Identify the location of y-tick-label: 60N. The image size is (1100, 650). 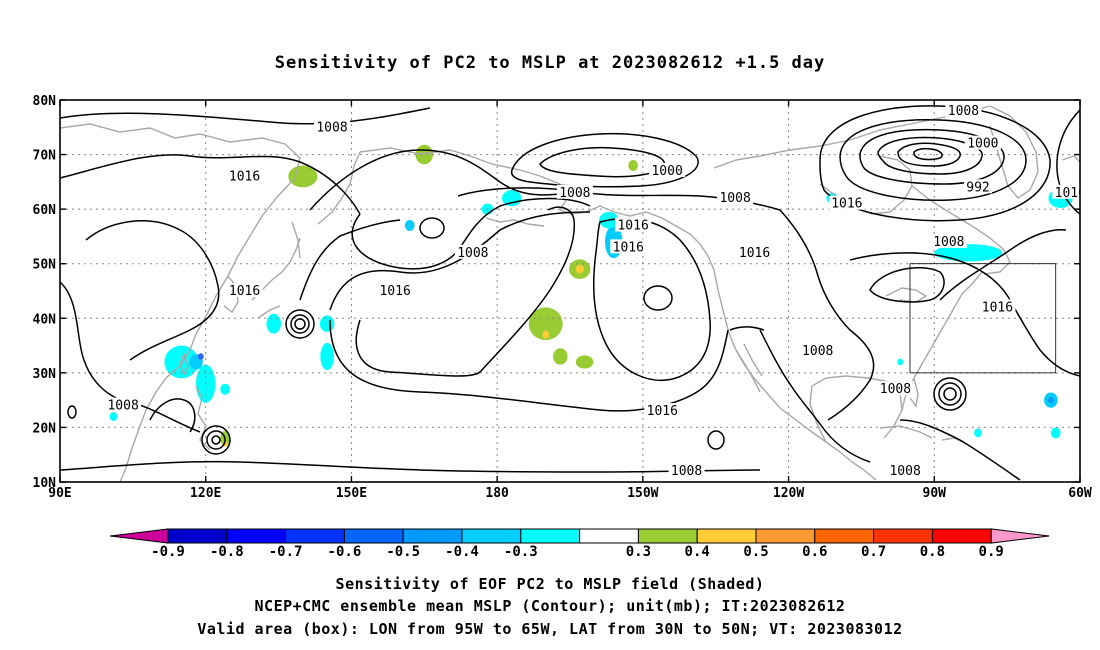
(45, 210).